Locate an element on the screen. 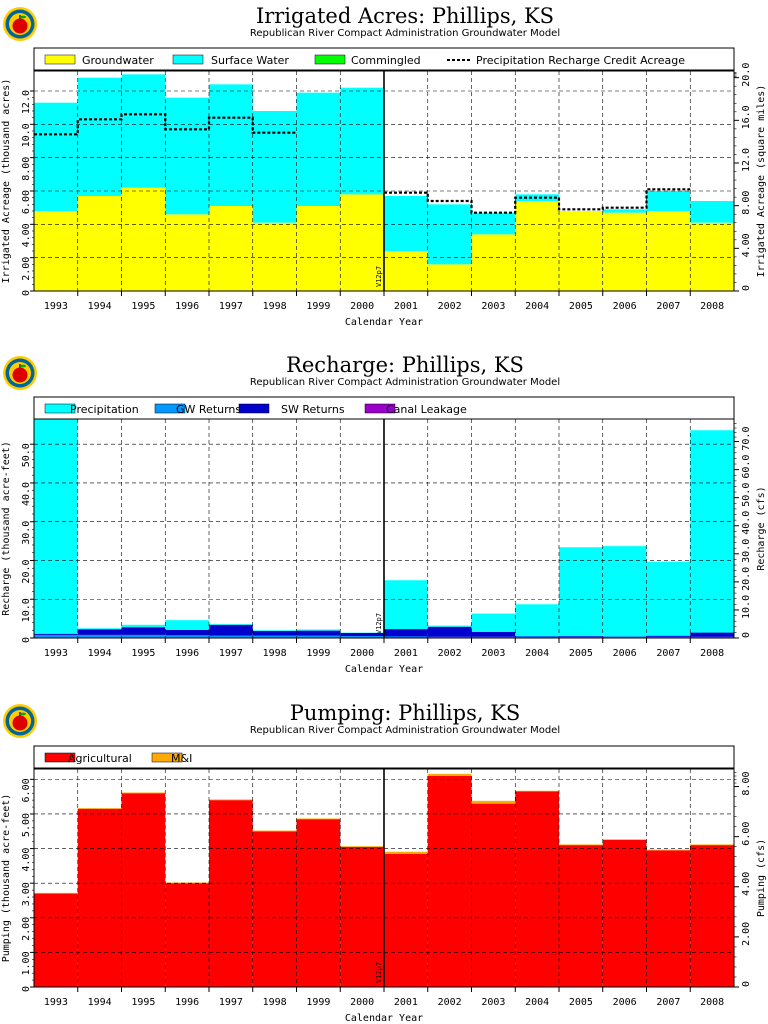 The width and height of the screenshot is (768, 1024). bar-precipitation-1994 is located at coordinates (99, 629).